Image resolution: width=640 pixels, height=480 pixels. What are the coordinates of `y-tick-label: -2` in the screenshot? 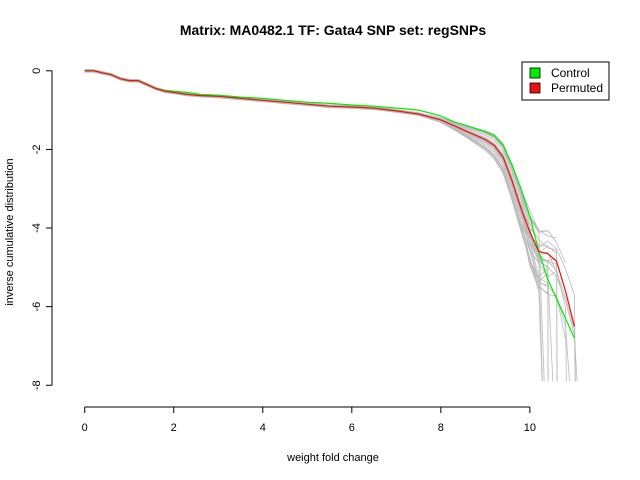 It's located at (37, 150).